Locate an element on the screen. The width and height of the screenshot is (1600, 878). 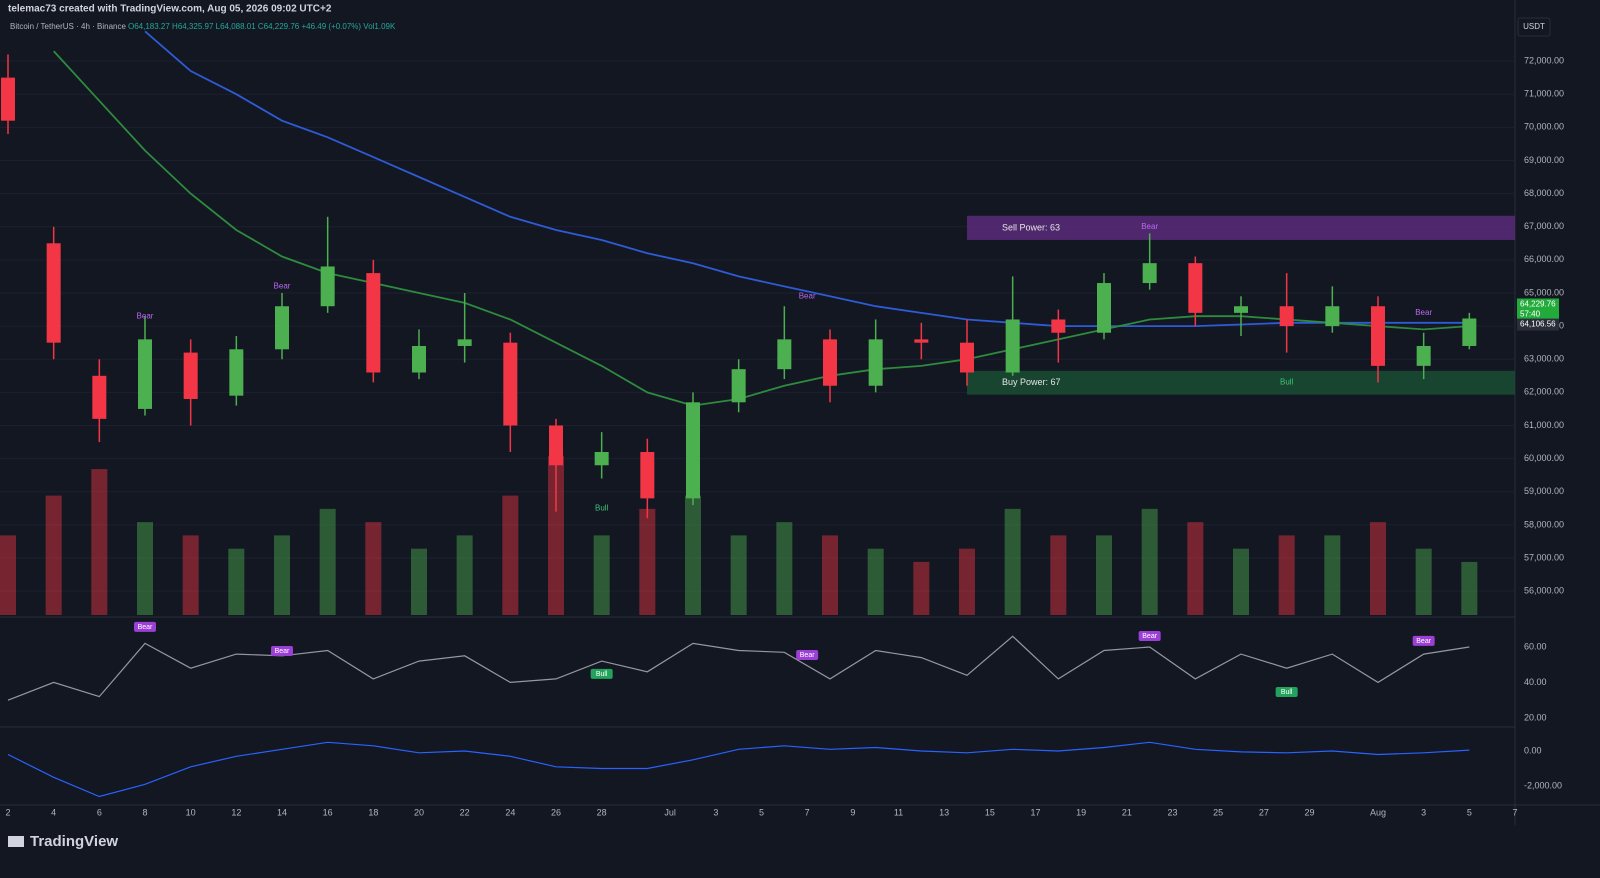
y-tick-label: 59,000.00 is located at coordinates (1544, 491).